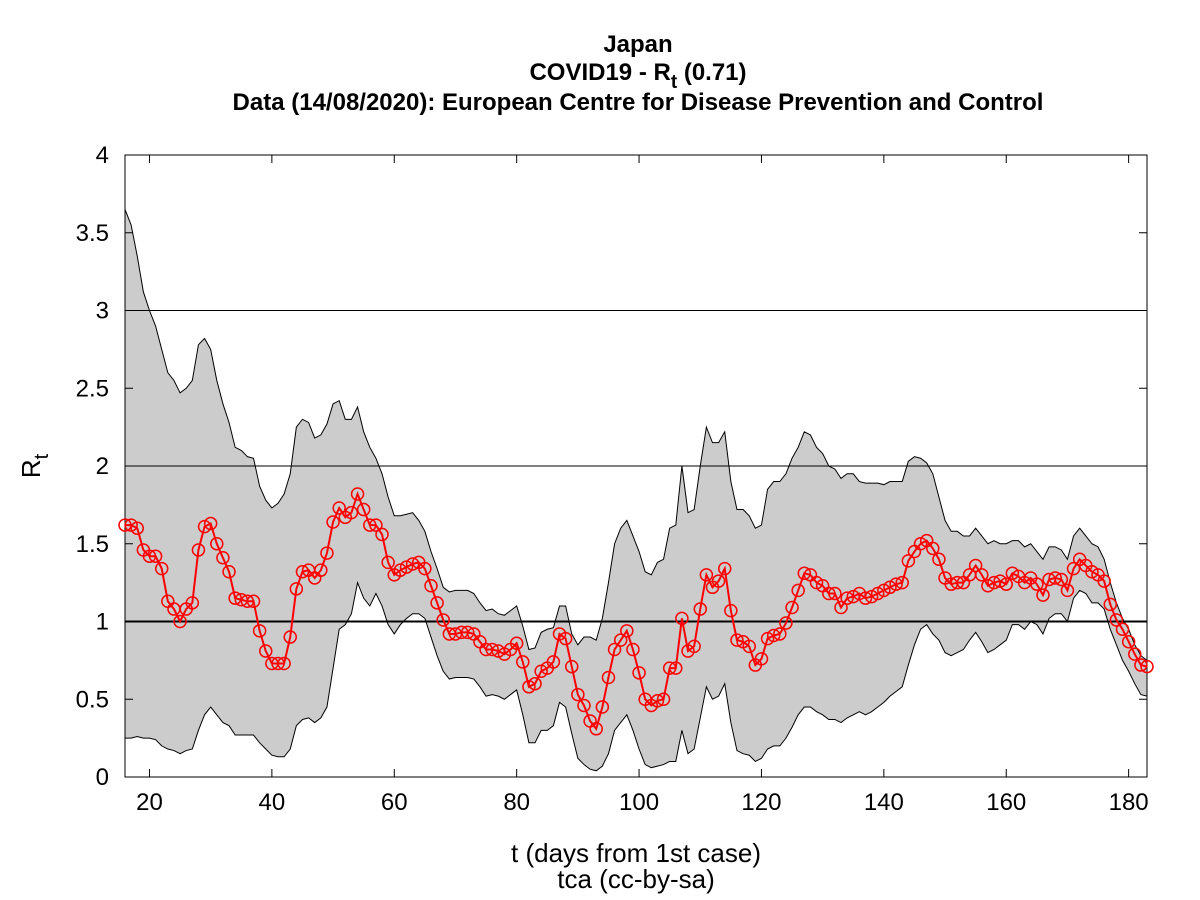  I want to click on y-tick-label: 1.5, so click(92, 544).